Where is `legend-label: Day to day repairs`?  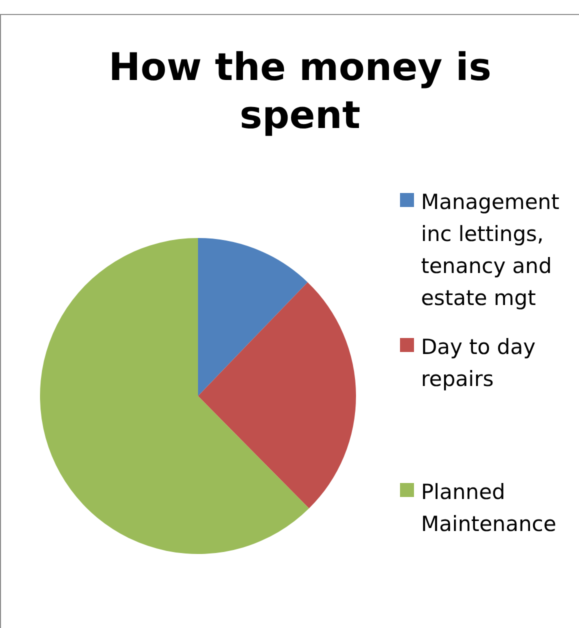 legend-label: Day to day repairs is located at coordinates (478, 363).